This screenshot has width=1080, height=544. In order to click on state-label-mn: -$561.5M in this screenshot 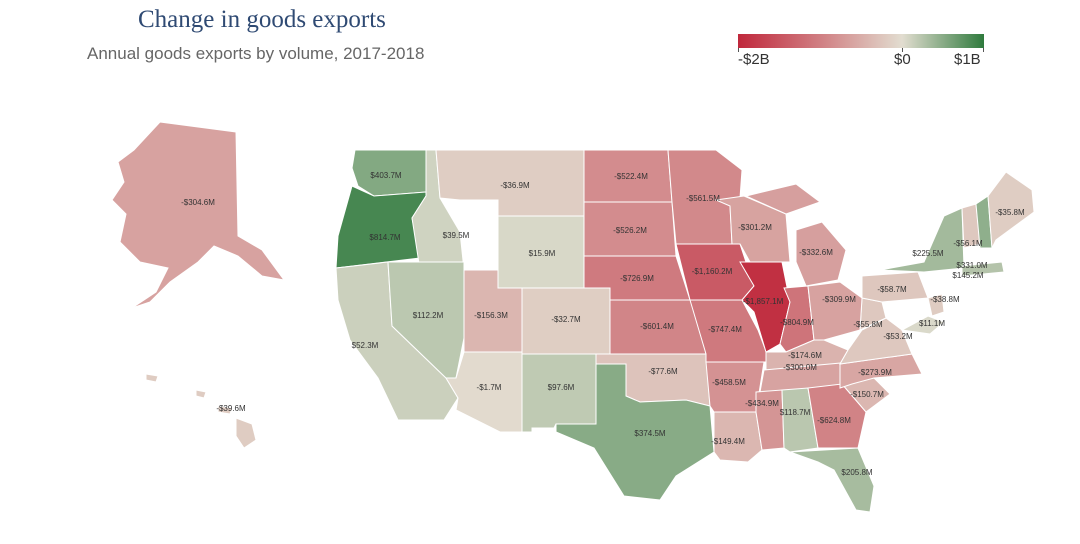, I will do `click(703, 198)`.